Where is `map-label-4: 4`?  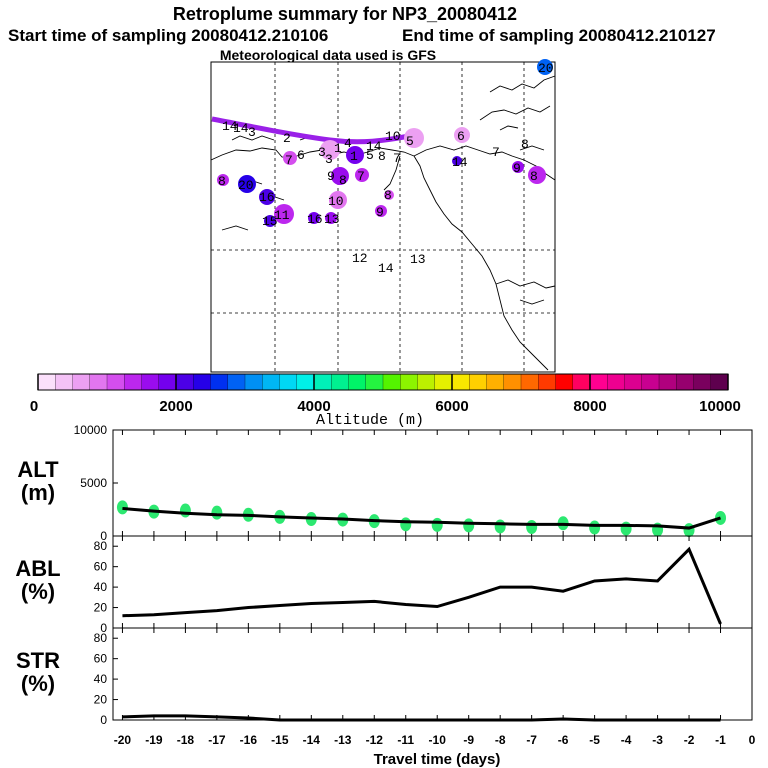 map-label-4: 4 is located at coordinates (348, 143).